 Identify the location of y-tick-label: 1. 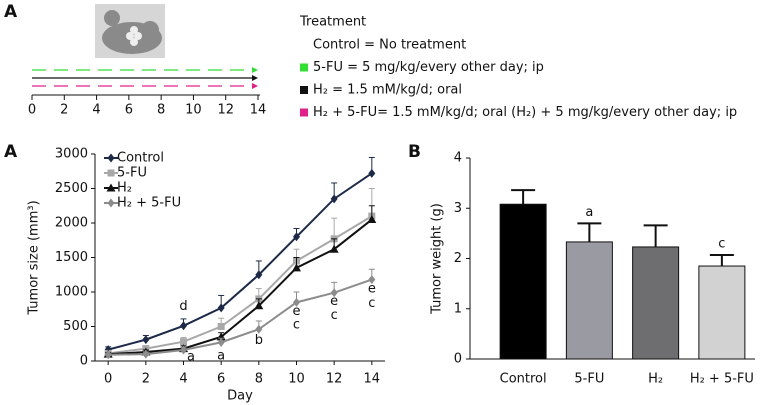
(458, 308).